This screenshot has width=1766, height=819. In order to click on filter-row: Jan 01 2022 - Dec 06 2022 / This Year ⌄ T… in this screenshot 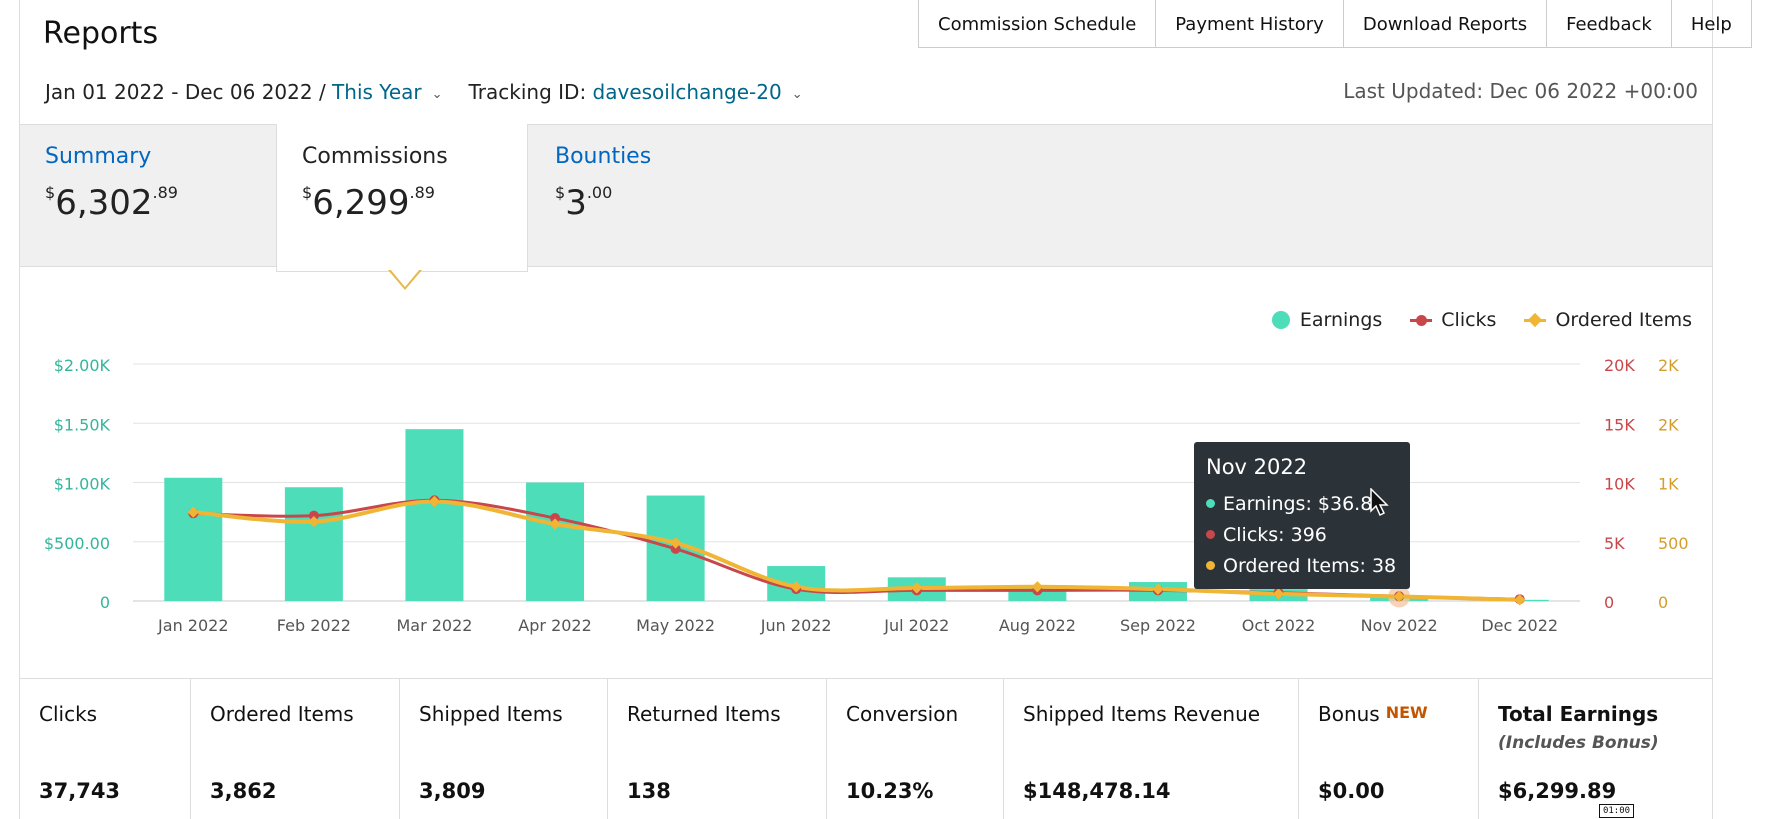, I will do `click(424, 92)`.